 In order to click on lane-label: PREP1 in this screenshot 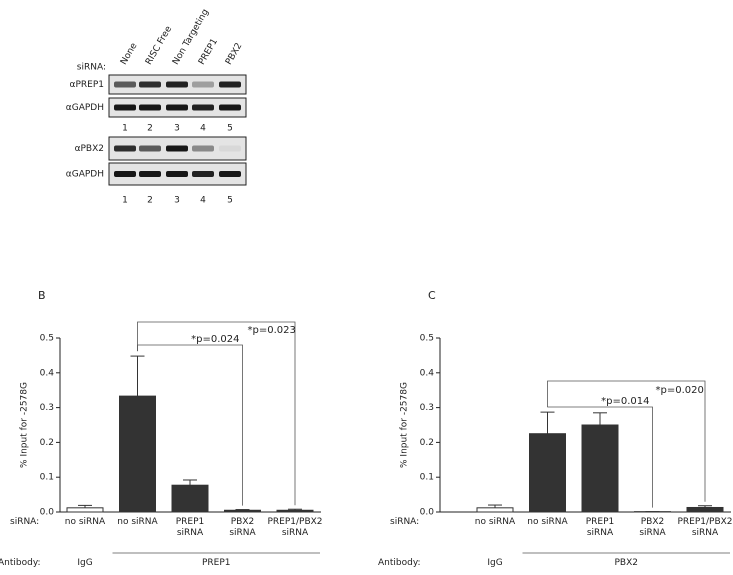, I will do `click(208, 52)`.